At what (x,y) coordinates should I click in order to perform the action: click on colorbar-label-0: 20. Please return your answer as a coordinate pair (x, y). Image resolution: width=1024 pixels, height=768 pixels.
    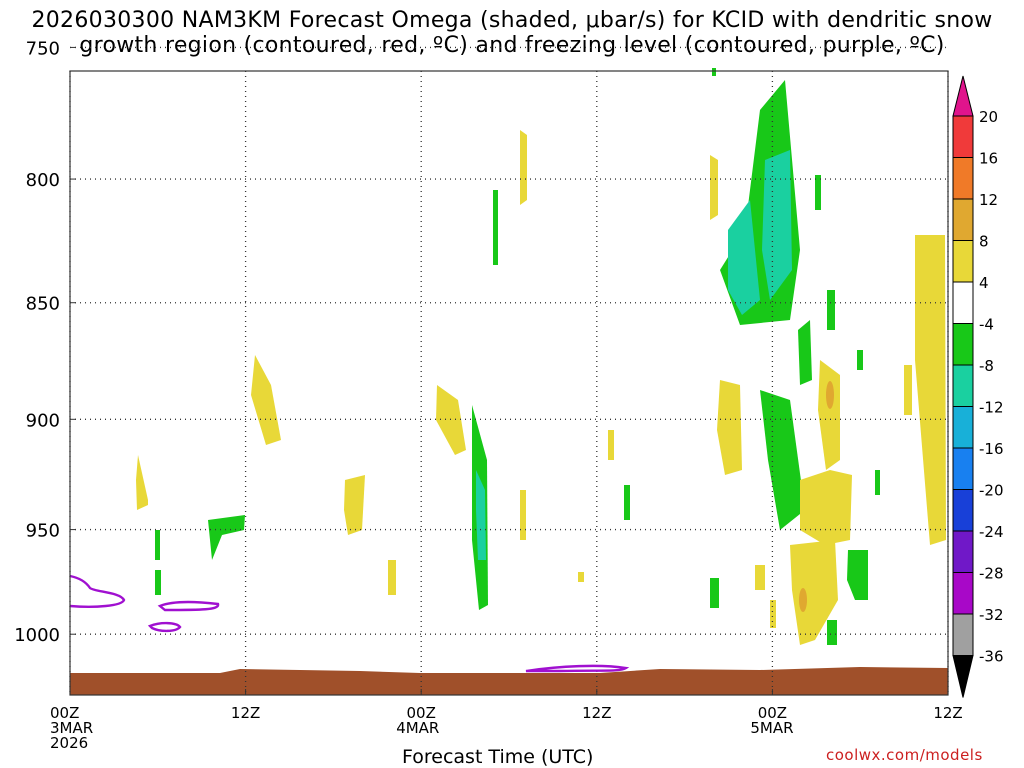
    Looking at the image, I should click on (988, 117).